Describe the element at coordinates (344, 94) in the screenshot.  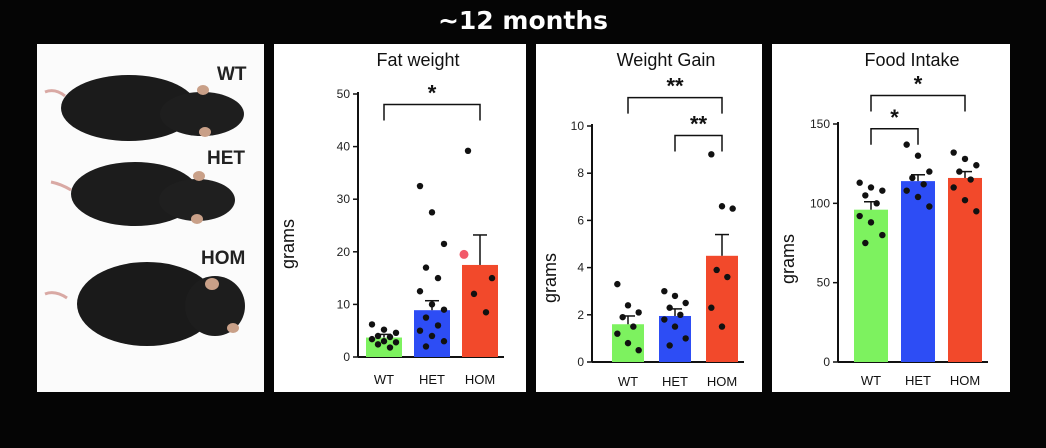
I see `y-tick-label: 50` at that location.